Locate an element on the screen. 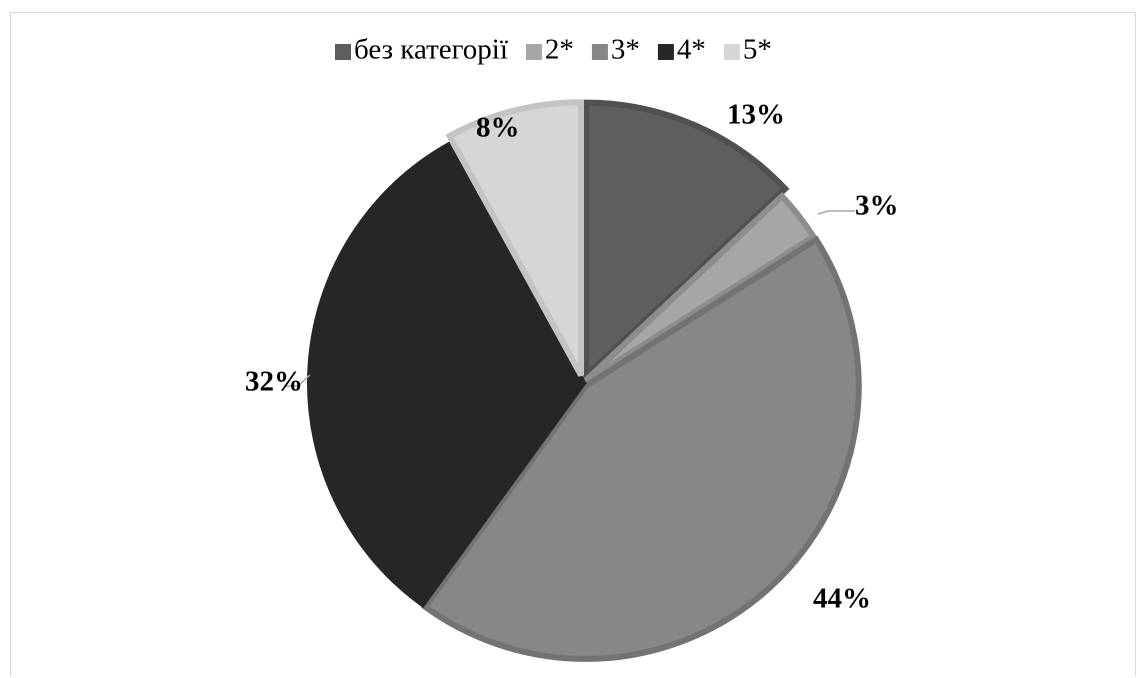  leader-lines is located at coordinates (569, 298).